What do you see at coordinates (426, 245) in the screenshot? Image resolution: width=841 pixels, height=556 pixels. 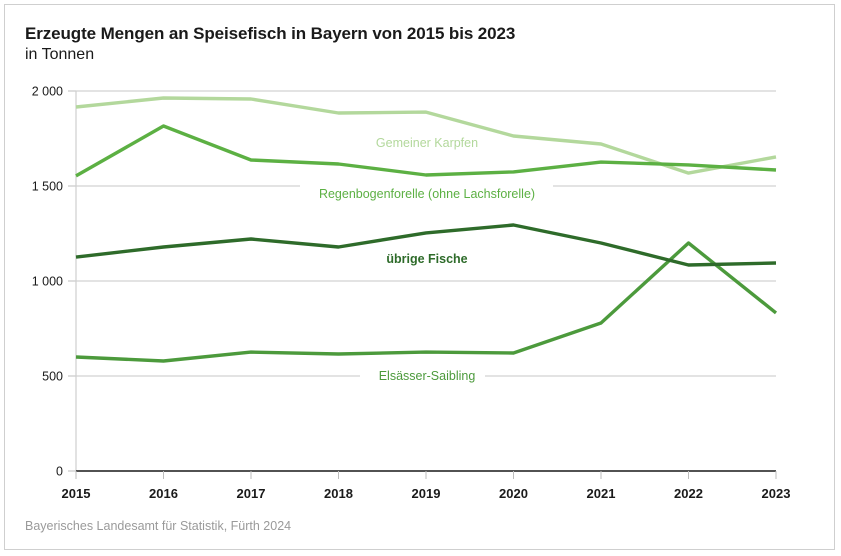 I see `series-line-übrige-fische` at bounding box center [426, 245].